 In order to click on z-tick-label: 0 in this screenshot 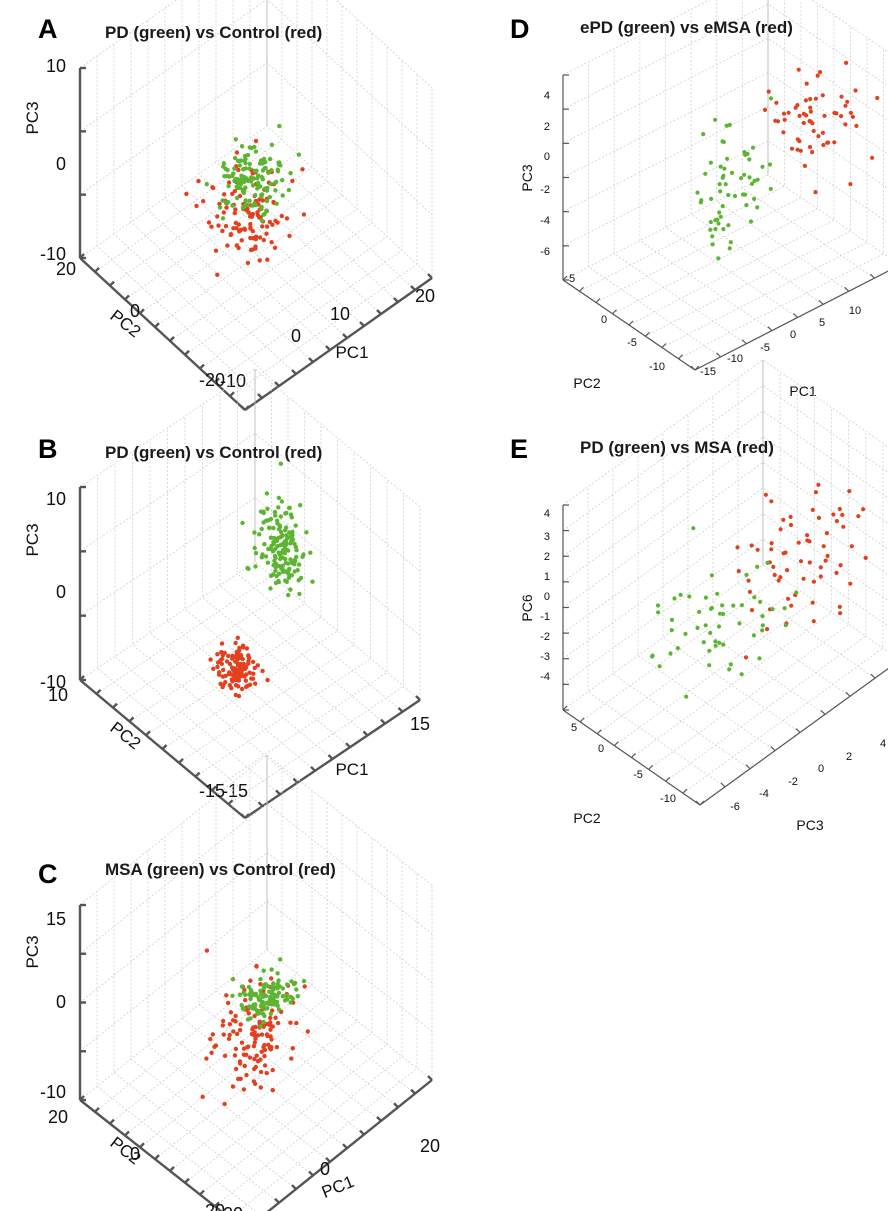, I will do `click(547, 597)`.